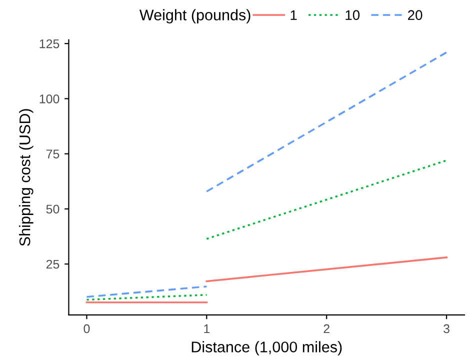  What do you see at coordinates (415, 15) in the screenshot?
I see `legend-label: 20` at bounding box center [415, 15].